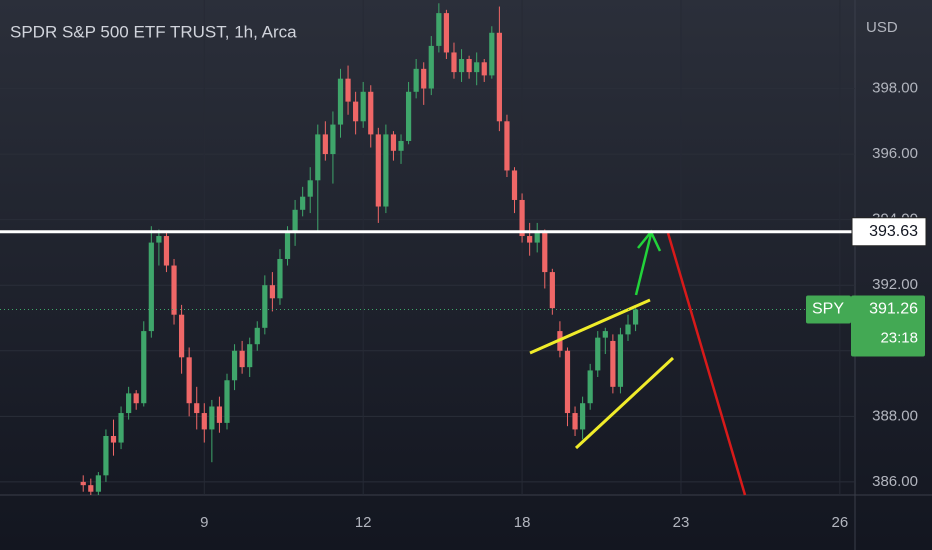  Describe the element at coordinates (895, 284) in the screenshot. I see `y-tick-label: 392.00` at that location.